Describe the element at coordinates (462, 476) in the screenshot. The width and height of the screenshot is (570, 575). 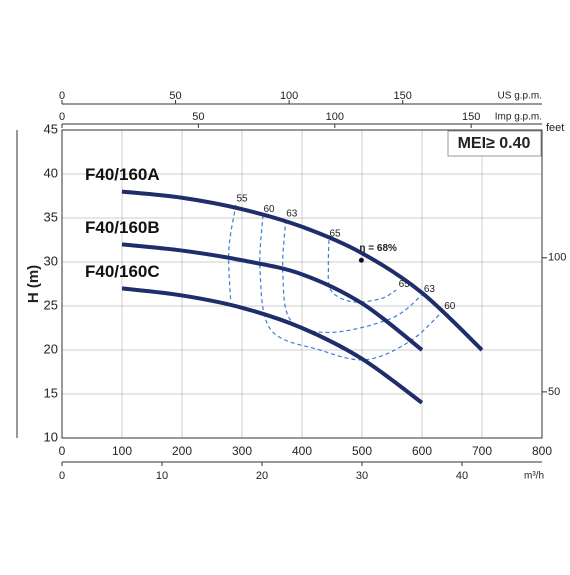
I see `bottom2-tick-label: 40` at that location.